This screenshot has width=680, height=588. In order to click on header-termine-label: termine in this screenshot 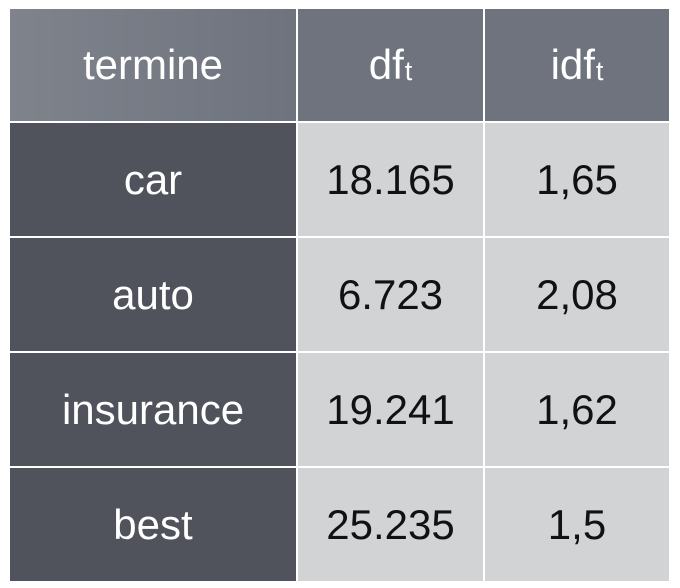, I will do `click(153, 64)`.